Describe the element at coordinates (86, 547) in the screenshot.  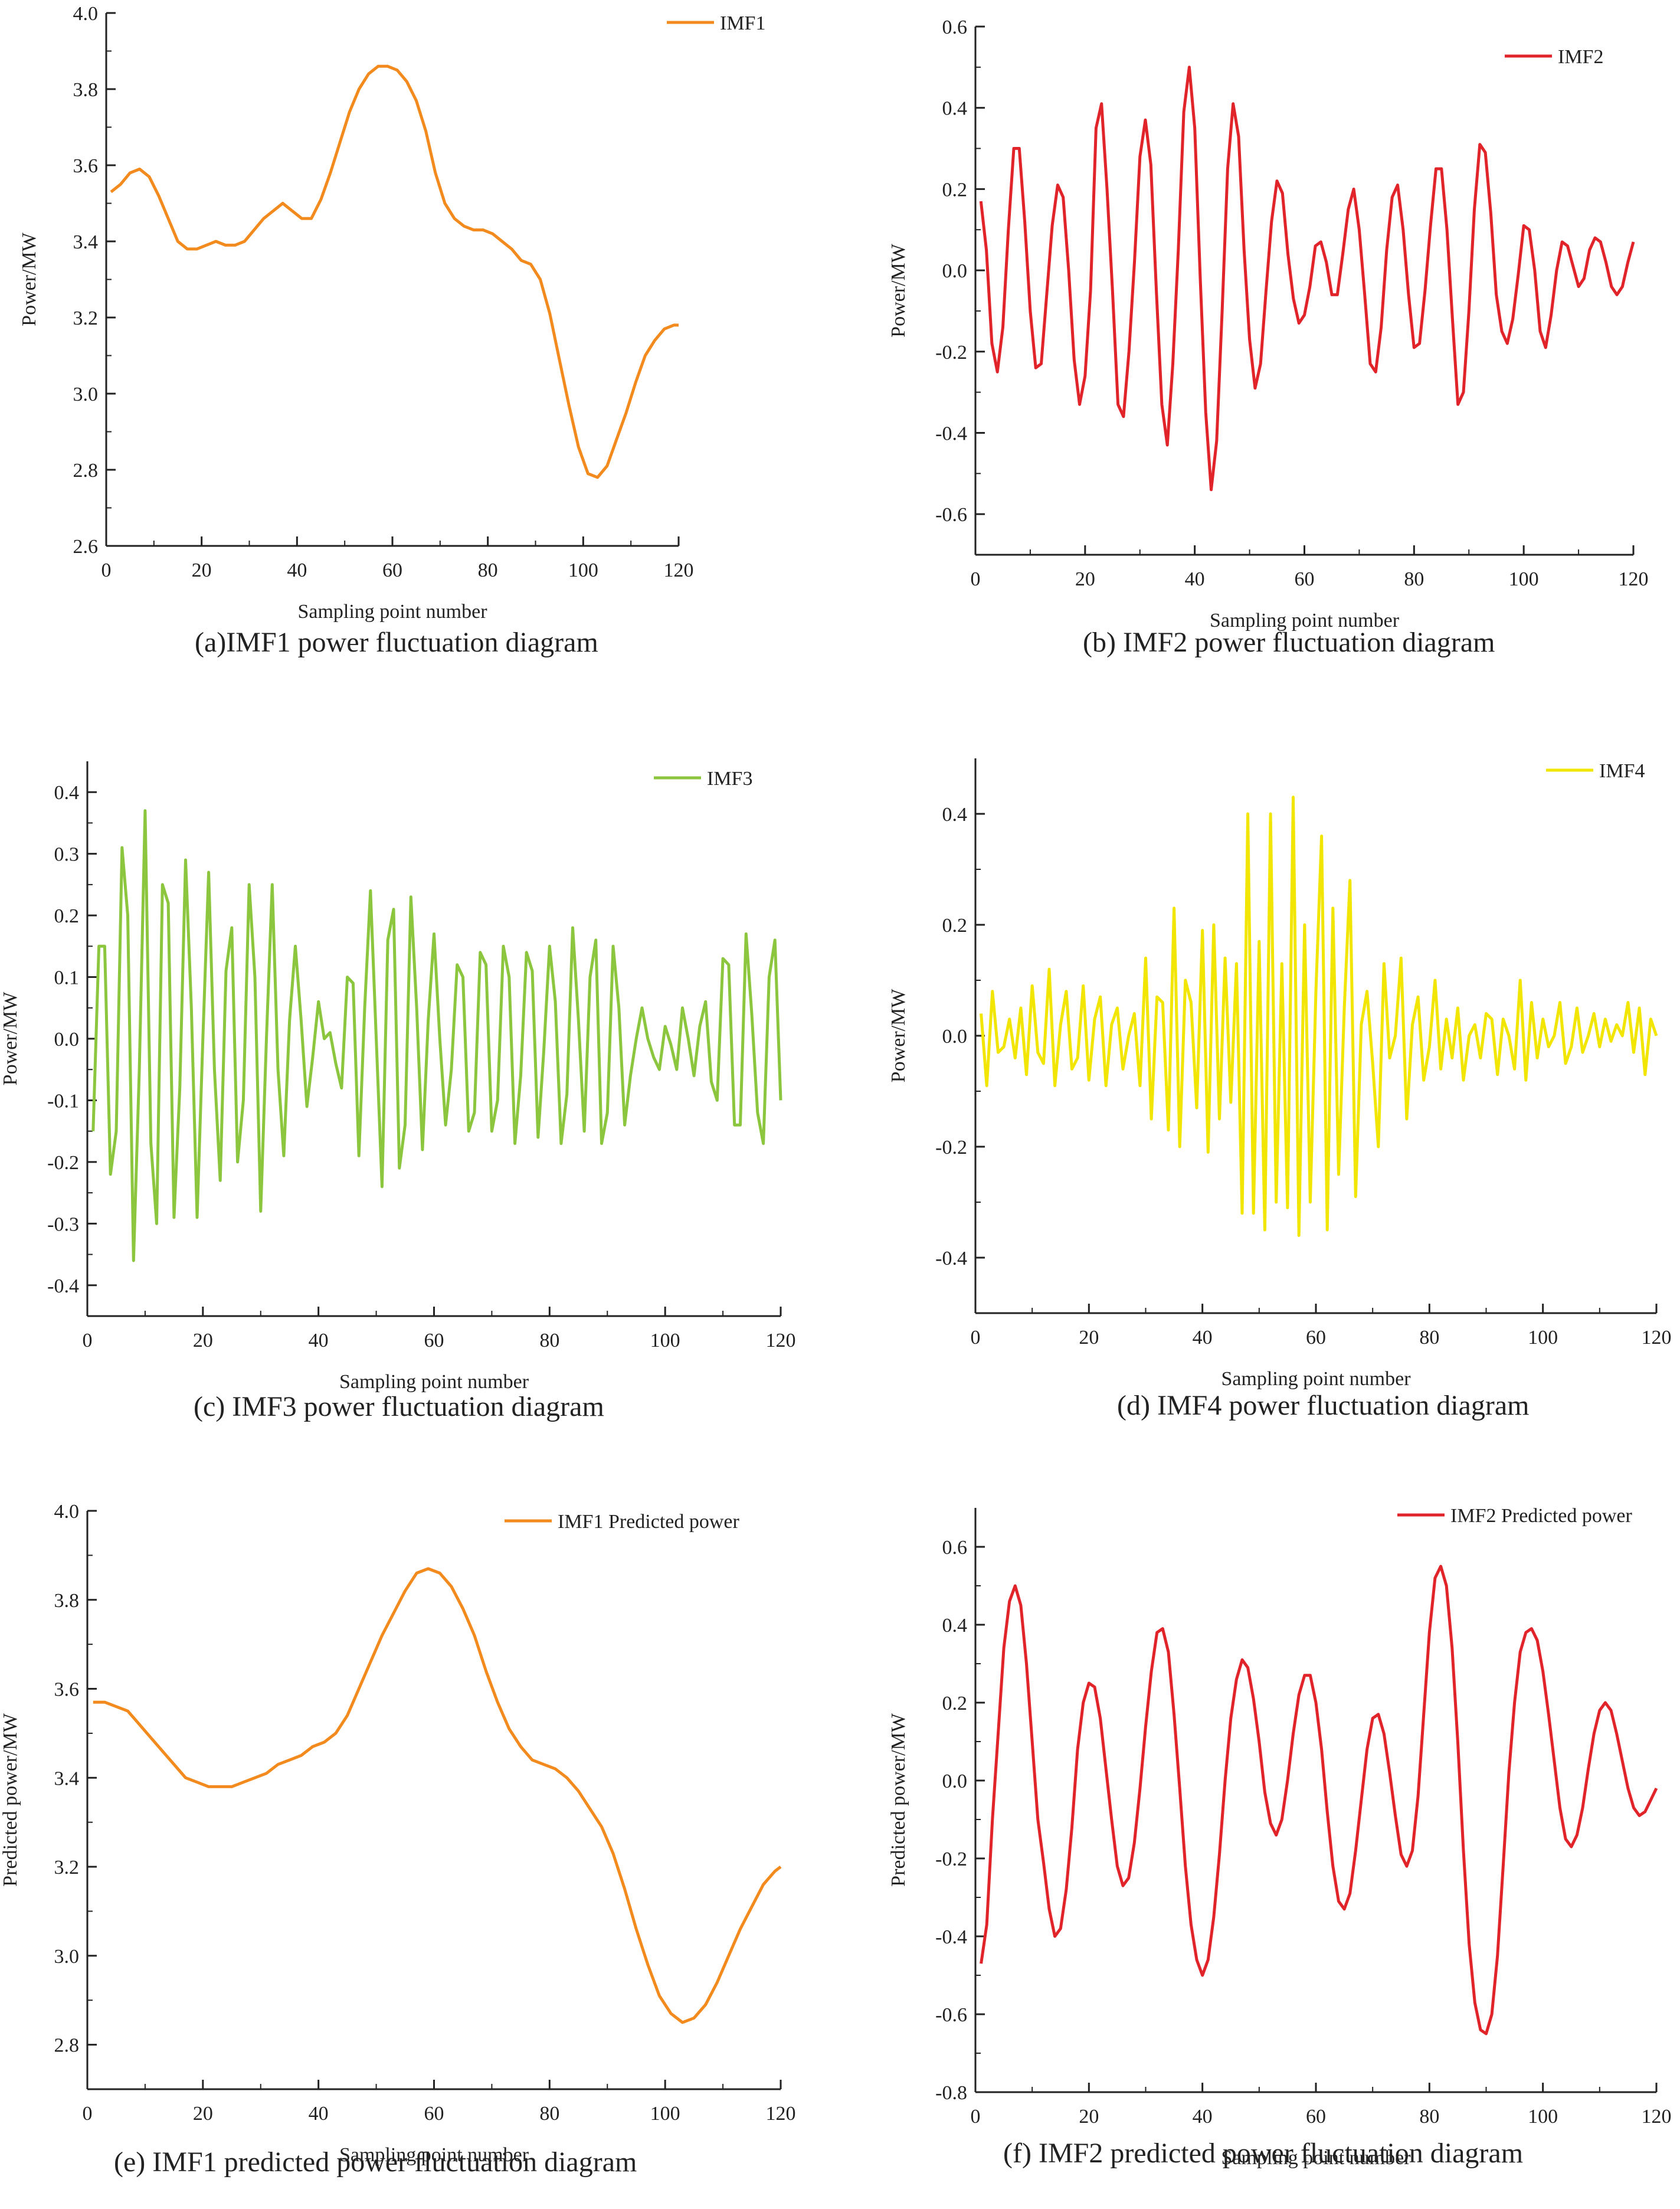
I see `y-tick-label: 2.6` at that location.